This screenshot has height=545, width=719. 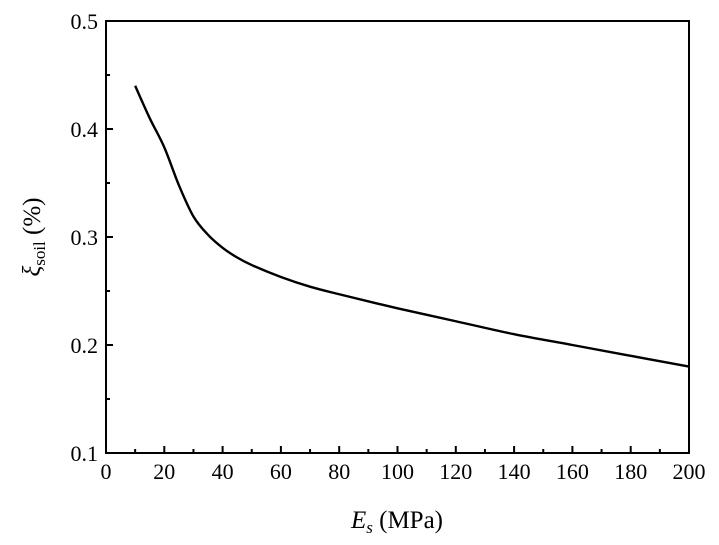 What do you see at coordinates (630, 471) in the screenshot?
I see `x-tick-label: 180` at bounding box center [630, 471].